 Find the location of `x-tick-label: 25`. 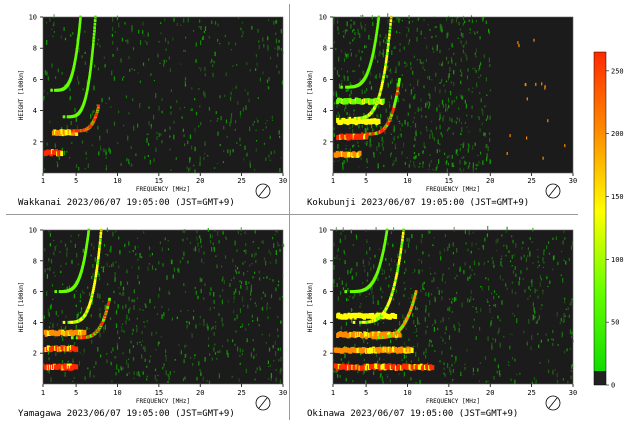

x-tick-label: 25 is located at coordinates (241, 181).